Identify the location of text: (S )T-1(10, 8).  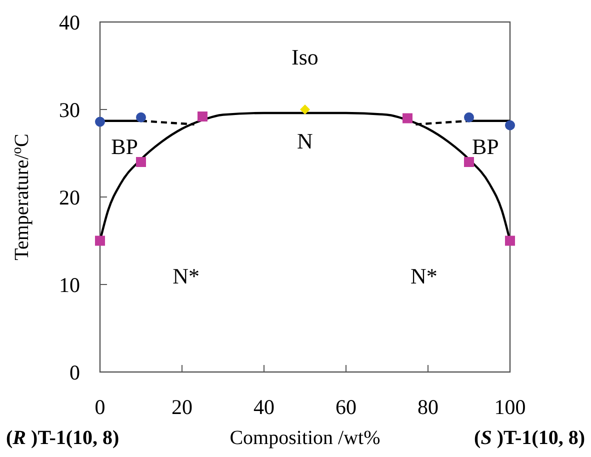
(529, 438).